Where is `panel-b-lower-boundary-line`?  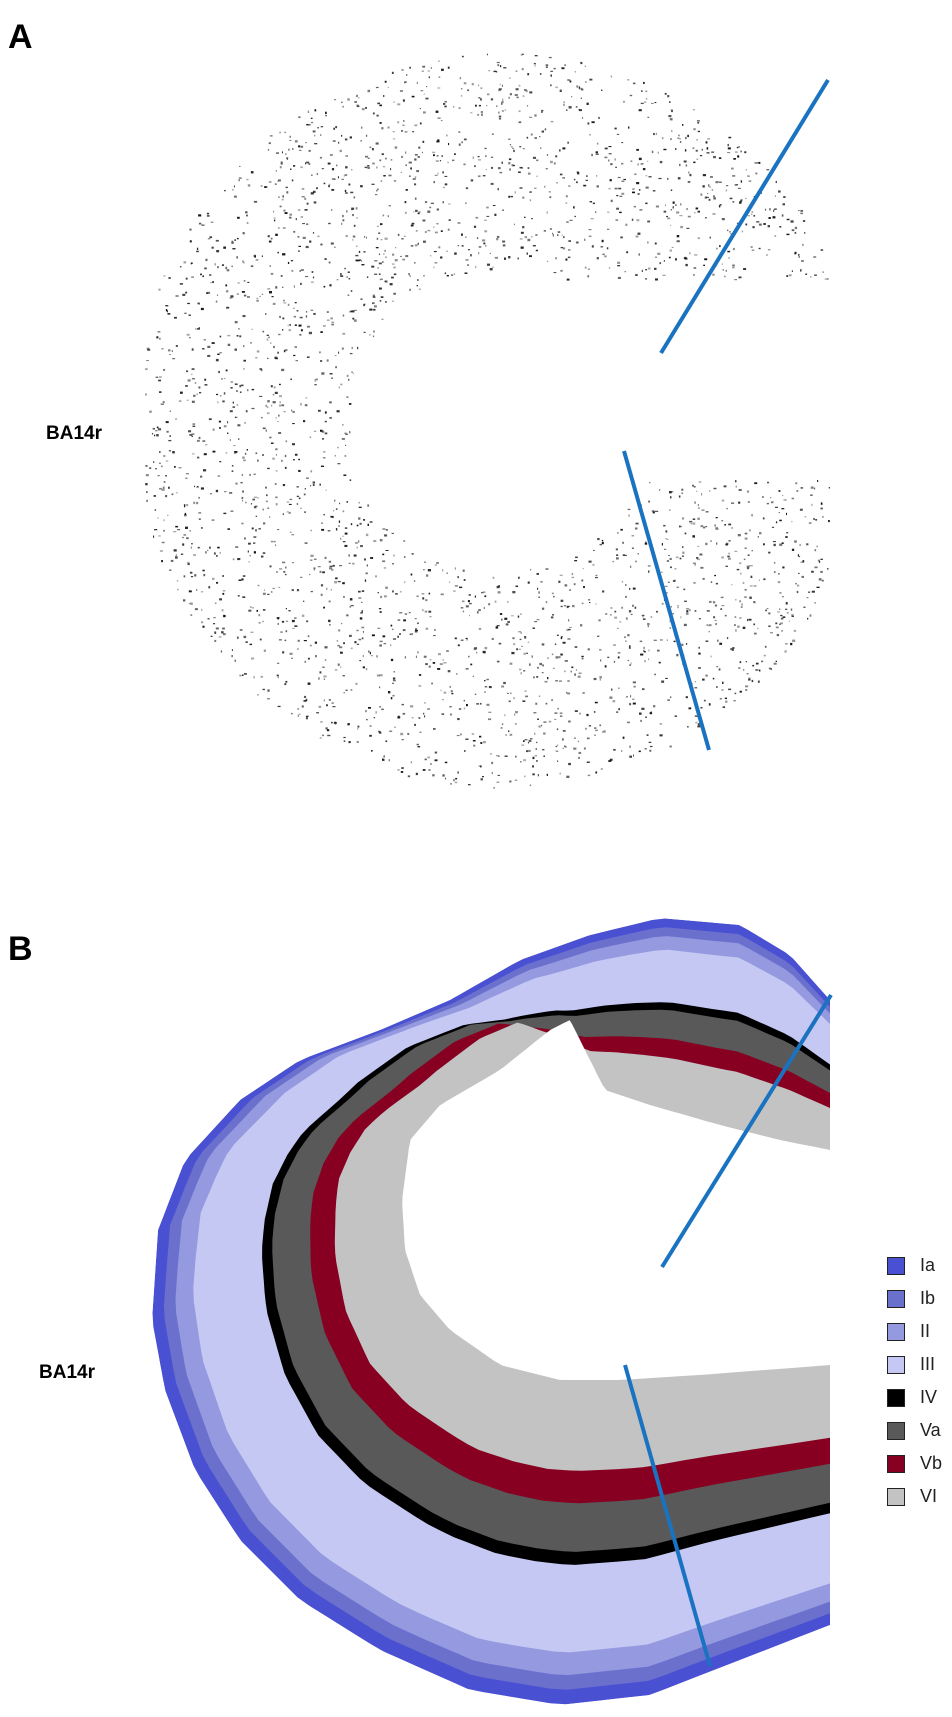
panel-b-lower-boundary-line is located at coordinates (667, 1515).